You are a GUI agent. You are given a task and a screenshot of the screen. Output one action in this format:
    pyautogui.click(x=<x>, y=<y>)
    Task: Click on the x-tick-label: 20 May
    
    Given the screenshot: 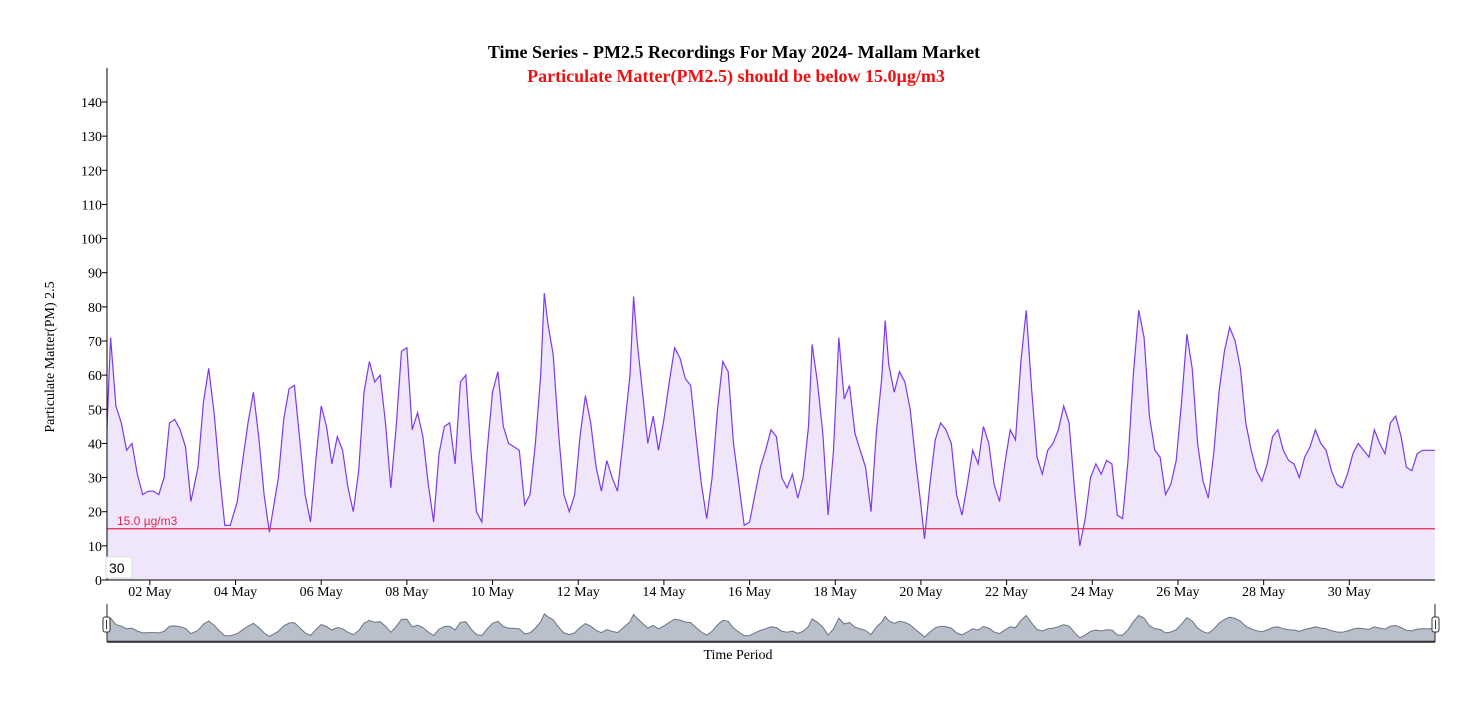 What is the action you would take?
    pyautogui.click(x=920, y=592)
    